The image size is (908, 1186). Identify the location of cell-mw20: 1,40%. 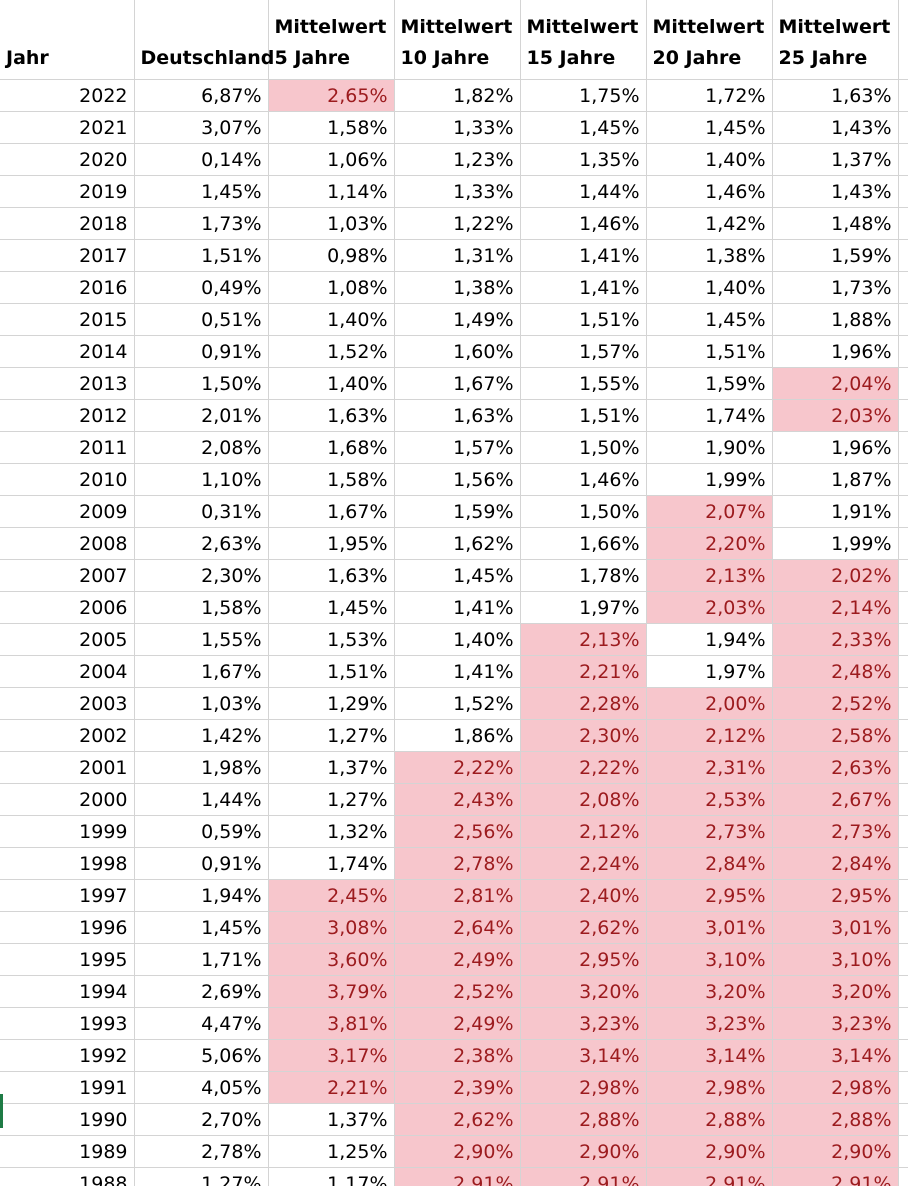
(709, 159).